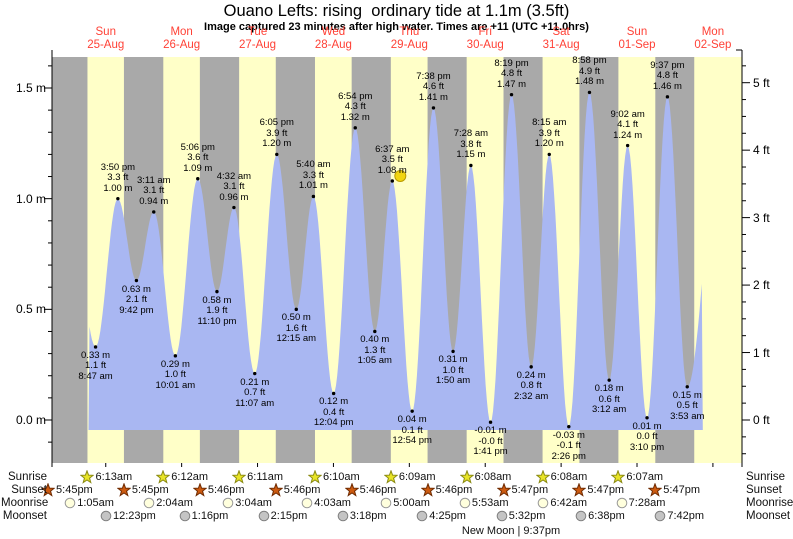 The image size is (793, 539). I want to click on tide-low-label: 0.15 m 0.5 ft 3:53 am, so click(687, 405).